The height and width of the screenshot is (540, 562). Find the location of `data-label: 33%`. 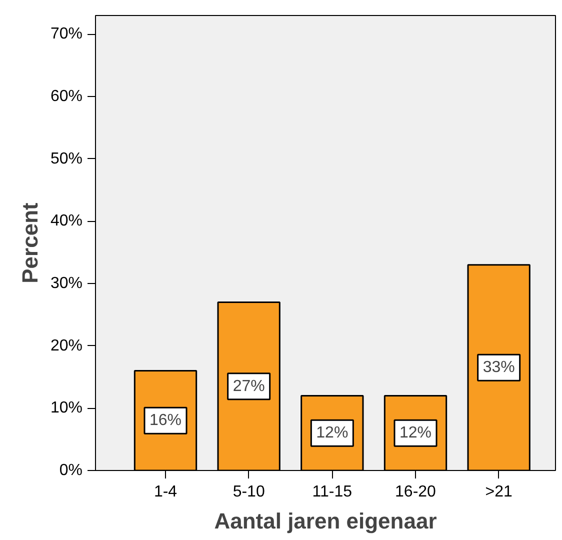

data-label: 33% is located at coordinates (498, 367).